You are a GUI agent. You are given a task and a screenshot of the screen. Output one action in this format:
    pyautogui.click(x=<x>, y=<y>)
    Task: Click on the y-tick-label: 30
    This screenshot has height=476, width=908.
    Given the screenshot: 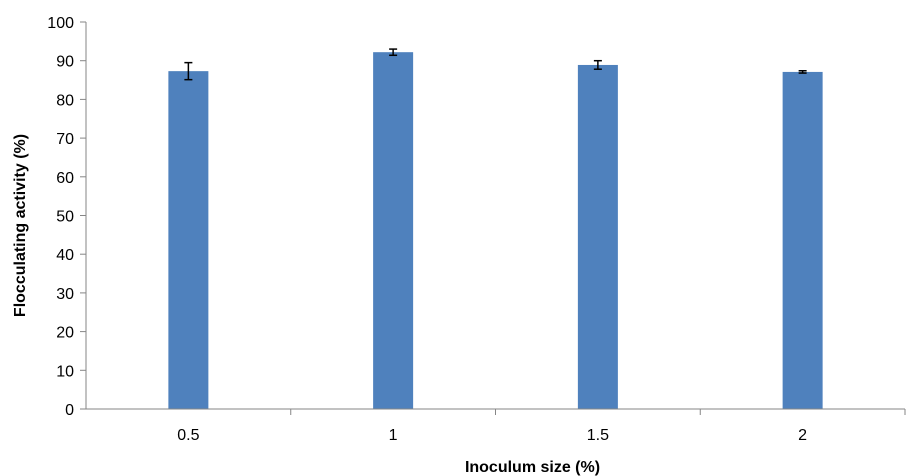 What is the action you would take?
    pyautogui.click(x=65, y=294)
    